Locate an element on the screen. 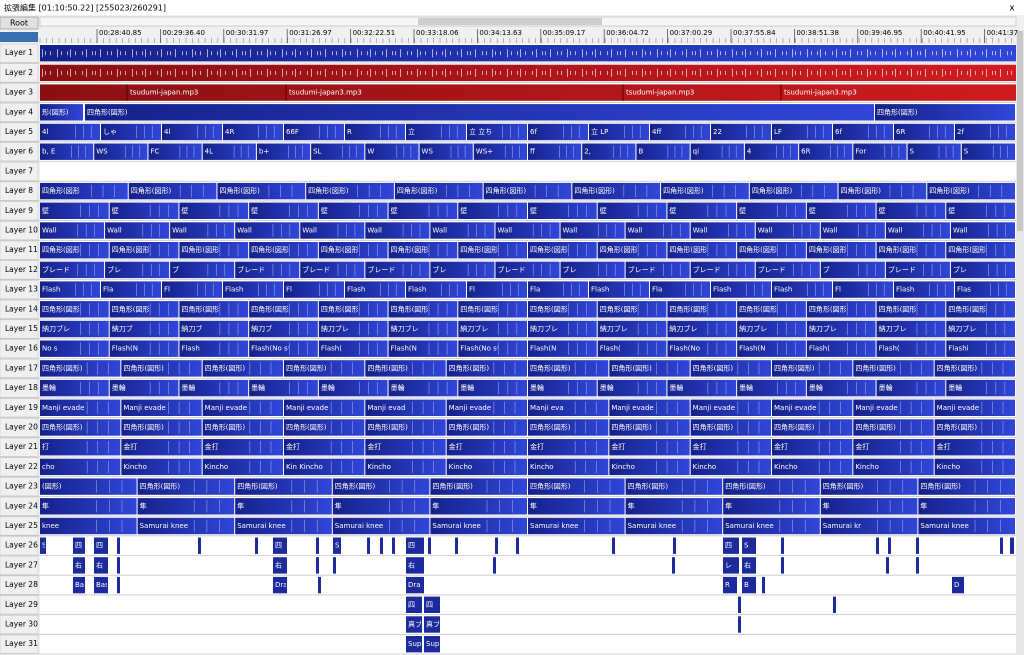 This screenshot has height=655, width=1024. clip-label: 納刀ブレ is located at coordinates (335, 328).